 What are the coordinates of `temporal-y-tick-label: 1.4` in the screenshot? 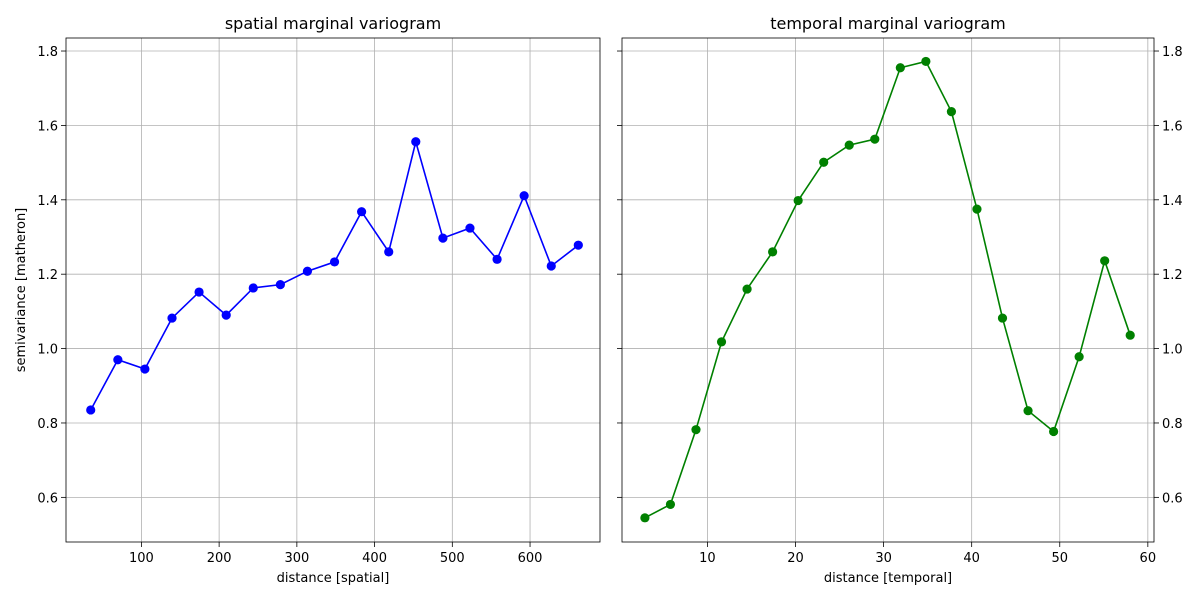 It's located at (1172, 201).